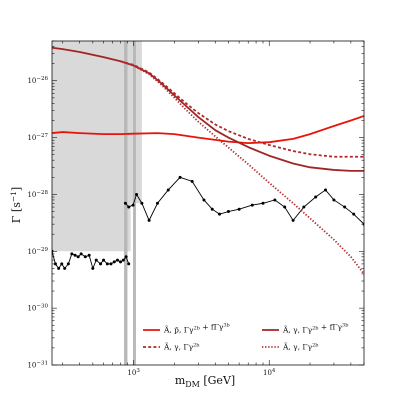 This screenshot has height=407, width=407. What do you see at coordinates (242, 109) in the screenshot?
I see `series-line-dashed-darkred` at bounding box center [242, 109].